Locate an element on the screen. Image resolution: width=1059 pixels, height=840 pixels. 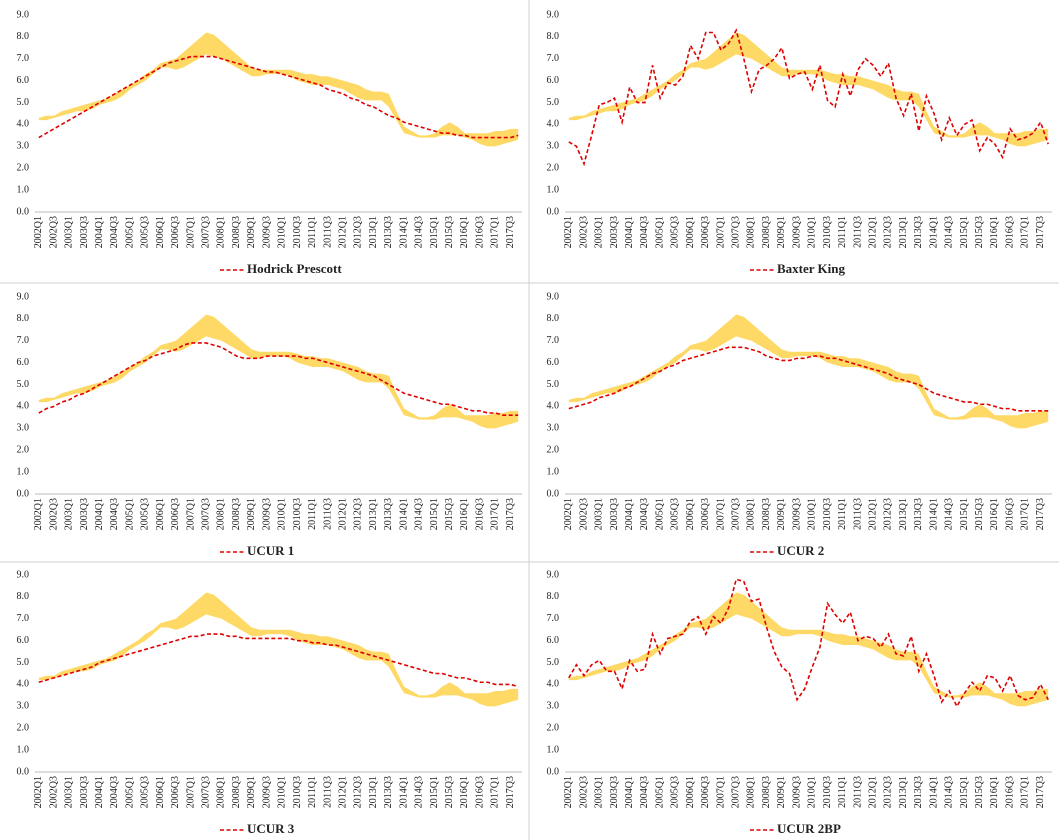
x-tick-label: 2015Q1 is located at coordinates (434, 514).